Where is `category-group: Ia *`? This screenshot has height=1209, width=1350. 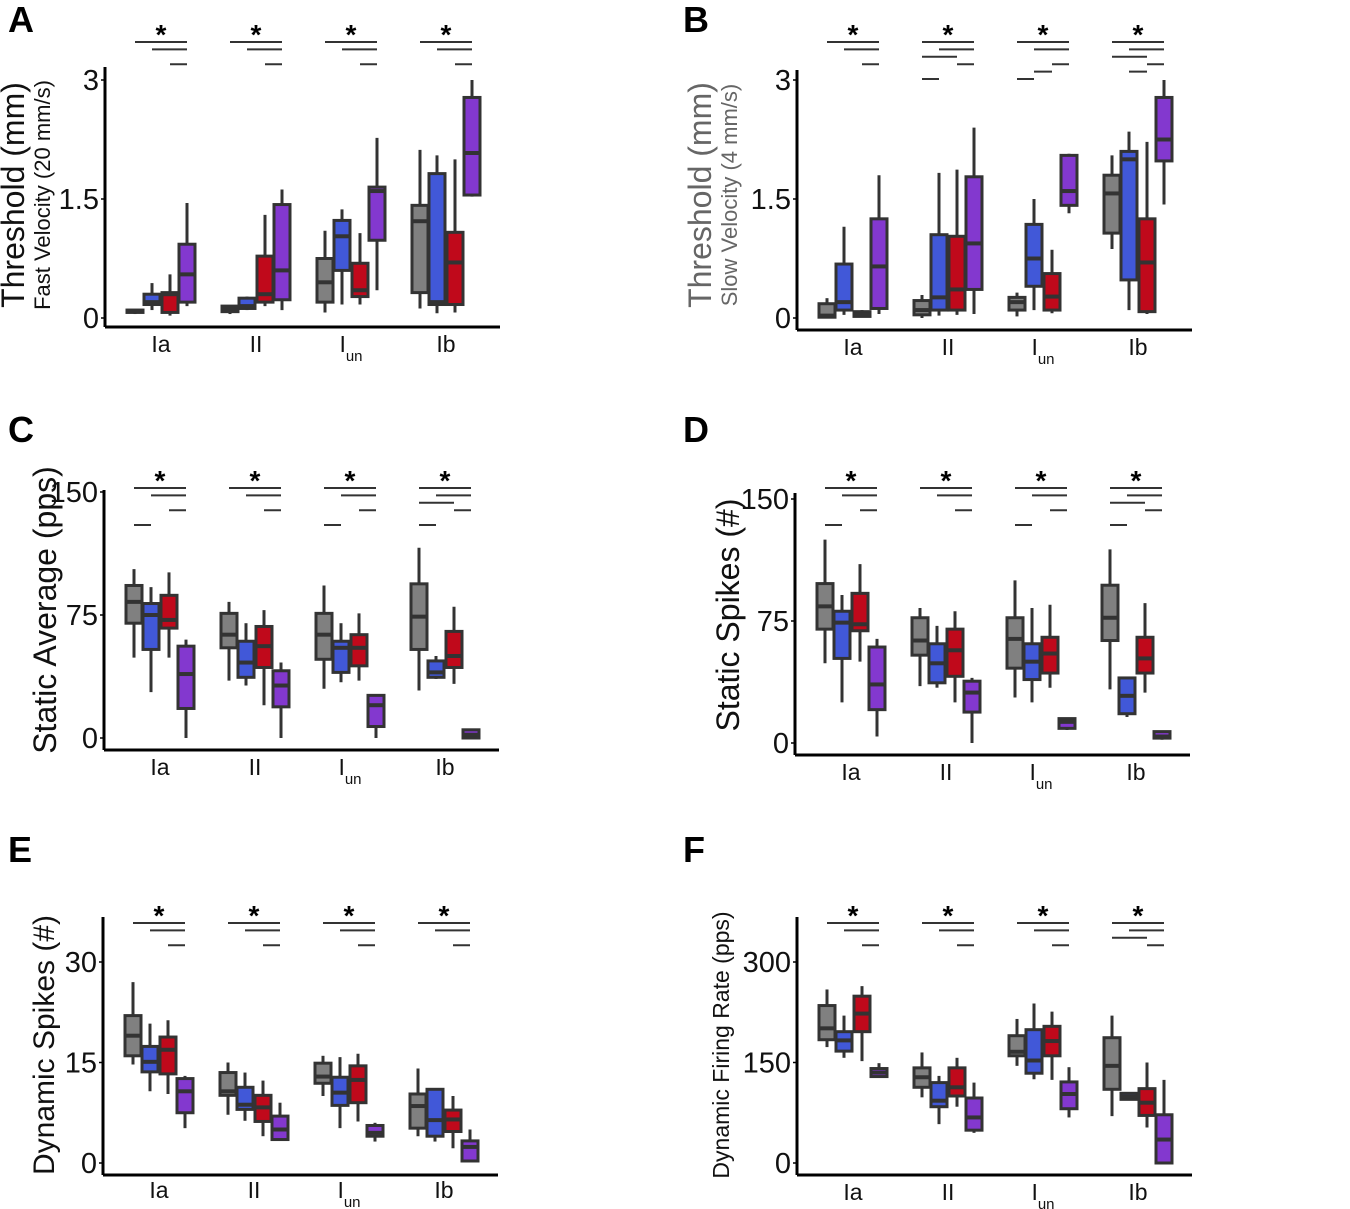
category-group: Ia * is located at coordinates (159, 1051).